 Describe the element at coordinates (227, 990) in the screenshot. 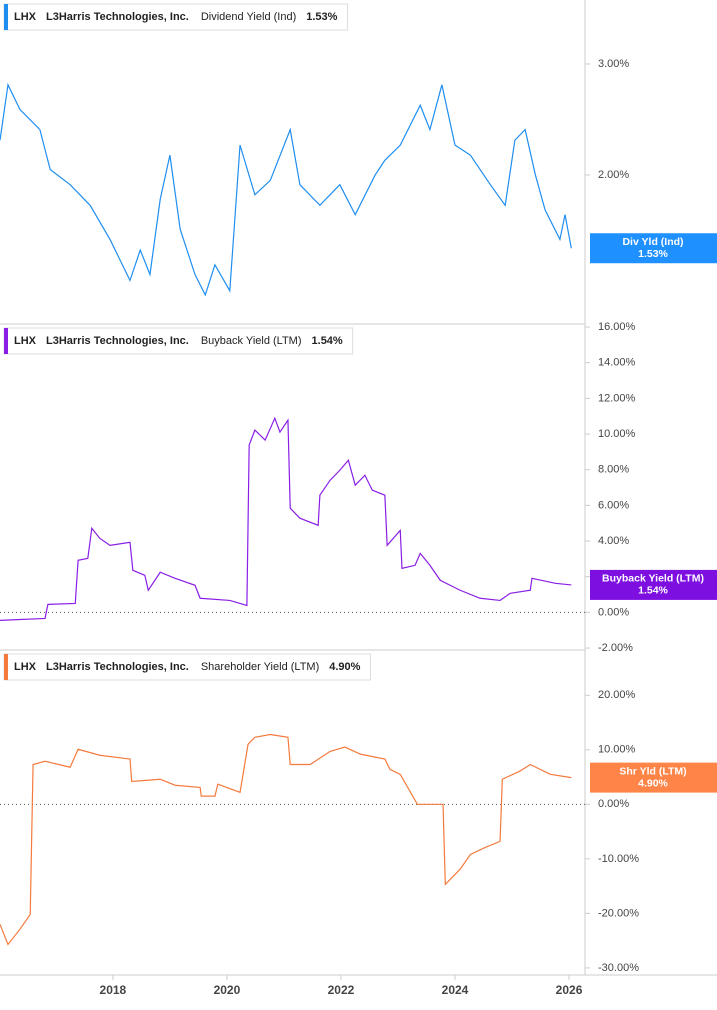

I see `x-tick-label: 2020` at that location.